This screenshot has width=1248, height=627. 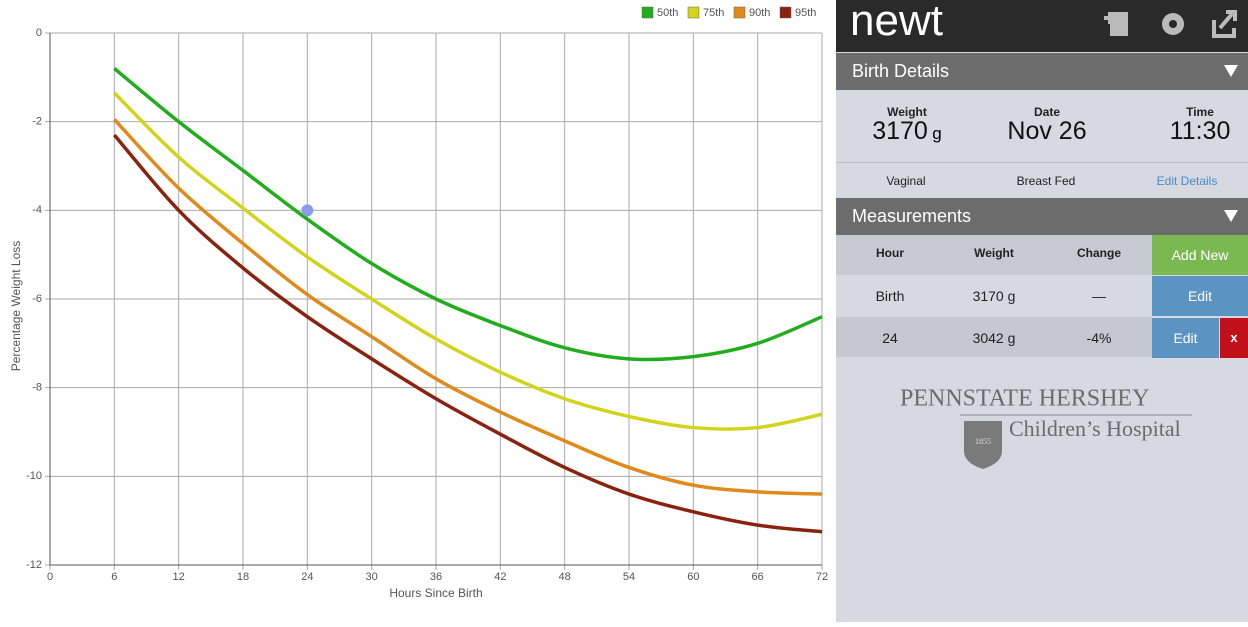 I want to click on table-cell: —, so click(x=1099, y=296).